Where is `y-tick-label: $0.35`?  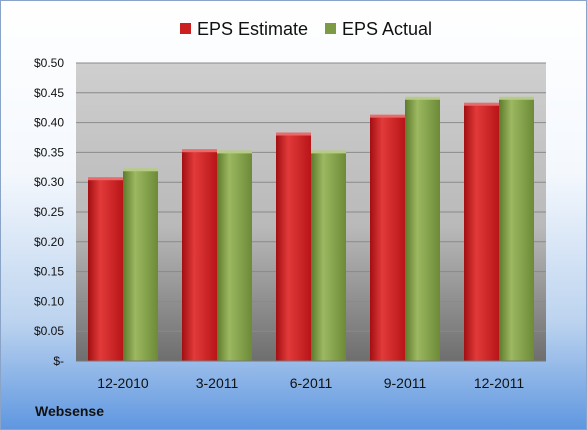 y-tick-label: $0.35 is located at coordinates (49, 152).